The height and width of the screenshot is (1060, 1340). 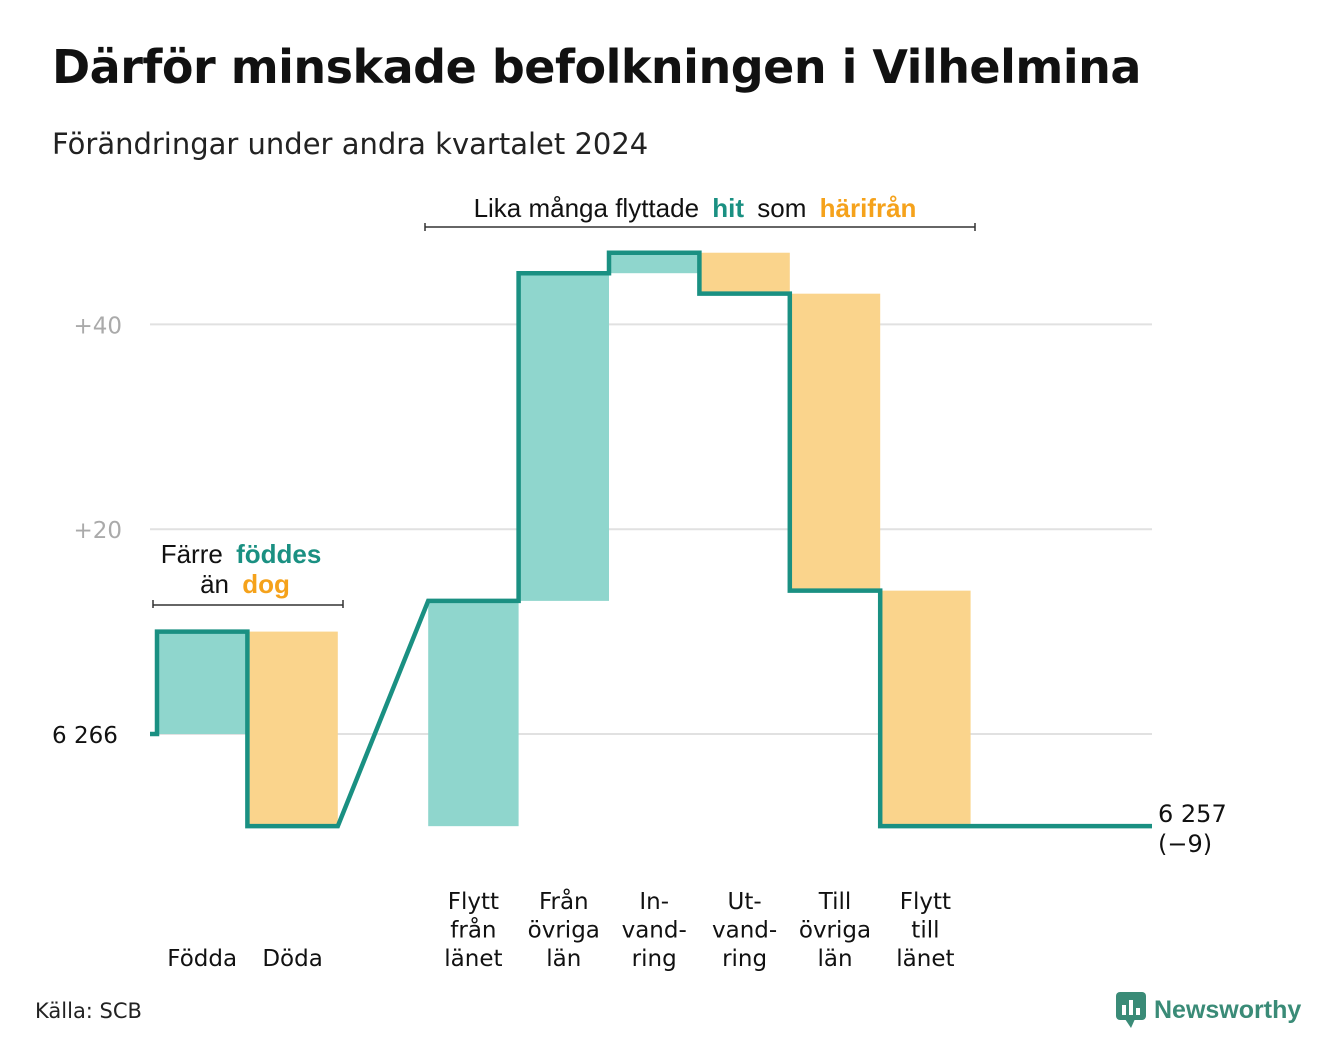 What do you see at coordinates (781, 208) in the screenshot?
I see `moves-annotation-as: som` at bounding box center [781, 208].